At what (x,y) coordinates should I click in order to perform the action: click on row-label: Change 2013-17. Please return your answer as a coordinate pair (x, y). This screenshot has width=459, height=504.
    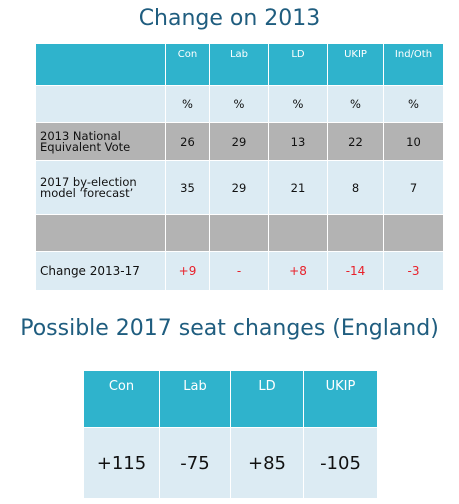
    Looking at the image, I should click on (100, 271).